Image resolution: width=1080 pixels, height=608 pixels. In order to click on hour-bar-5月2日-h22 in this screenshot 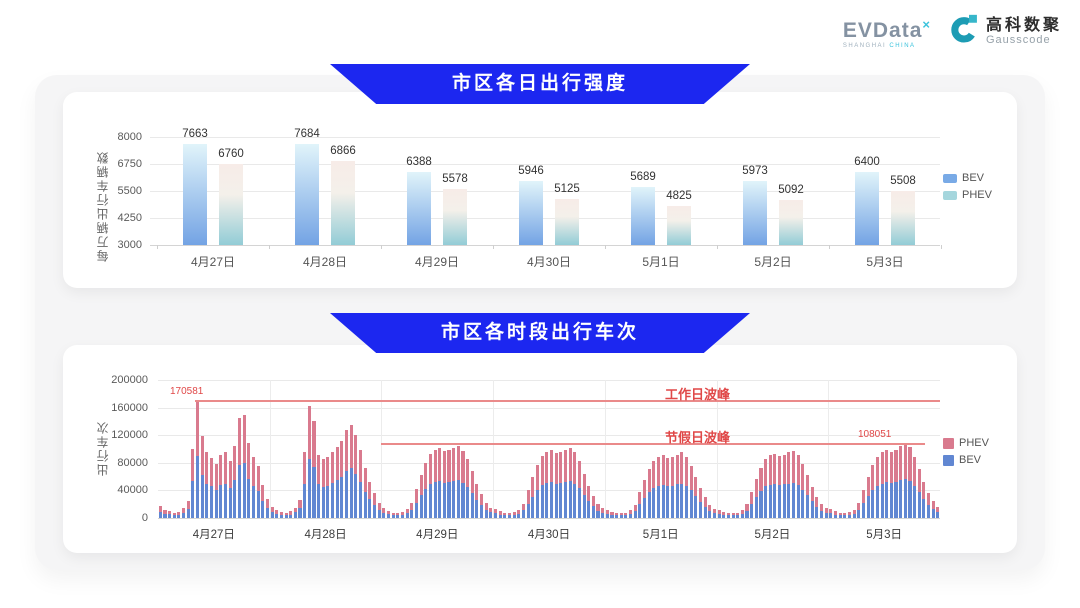, I will do `click(821, 449)`.